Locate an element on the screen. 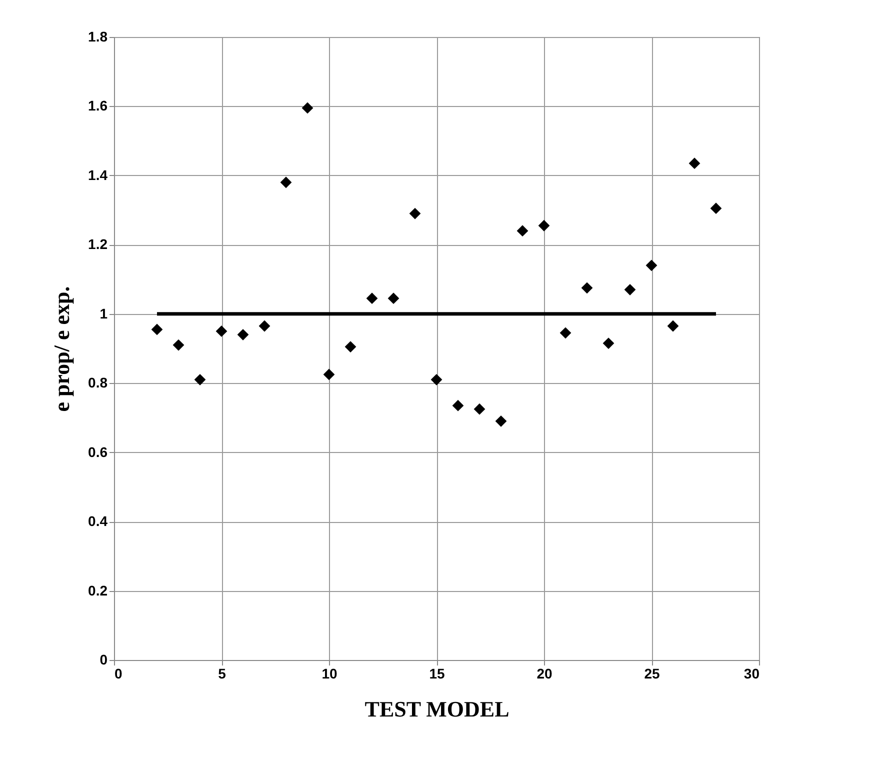  y-tick-label: 1 is located at coordinates (104, 313).